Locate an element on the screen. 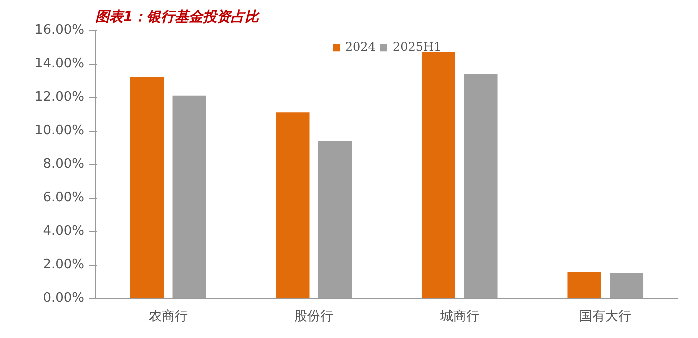 This screenshot has width=698, height=338. y-tick-label: 8.00% is located at coordinates (64, 164).